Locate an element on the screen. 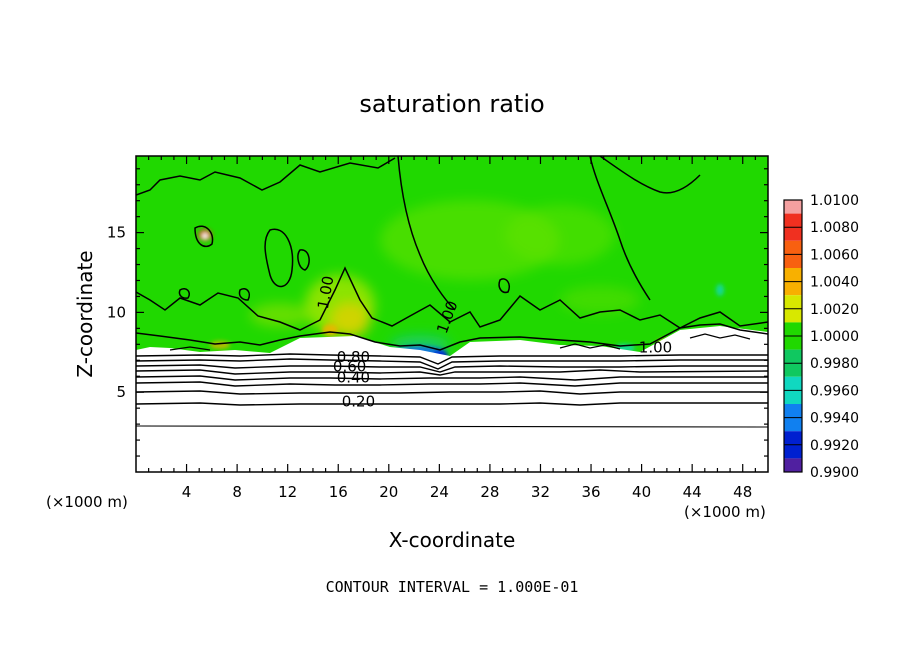 The image size is (904, 654). x-tick-label: 16 is located at coordinates (338, 492).